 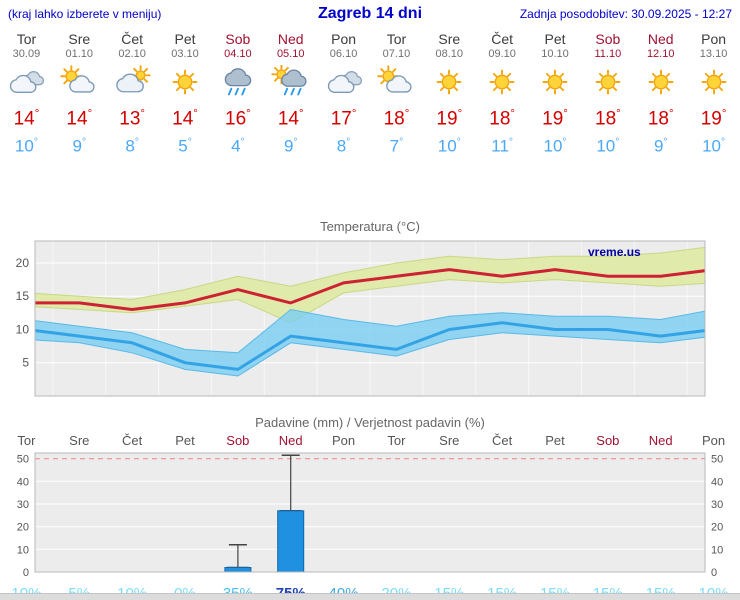 I want to click on day-column-čet-02.10: Čet 02.10 13° 8°, so click(x=132, y=94).